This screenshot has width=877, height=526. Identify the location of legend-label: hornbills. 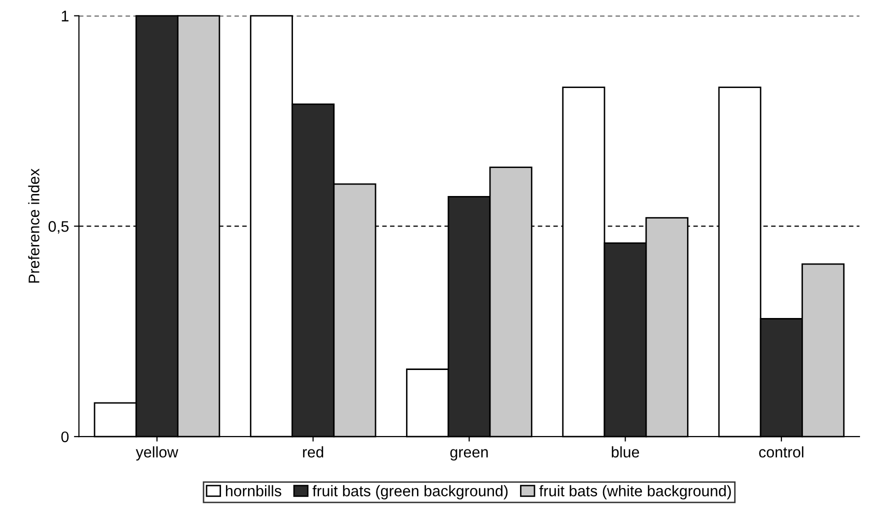
(254, 490).